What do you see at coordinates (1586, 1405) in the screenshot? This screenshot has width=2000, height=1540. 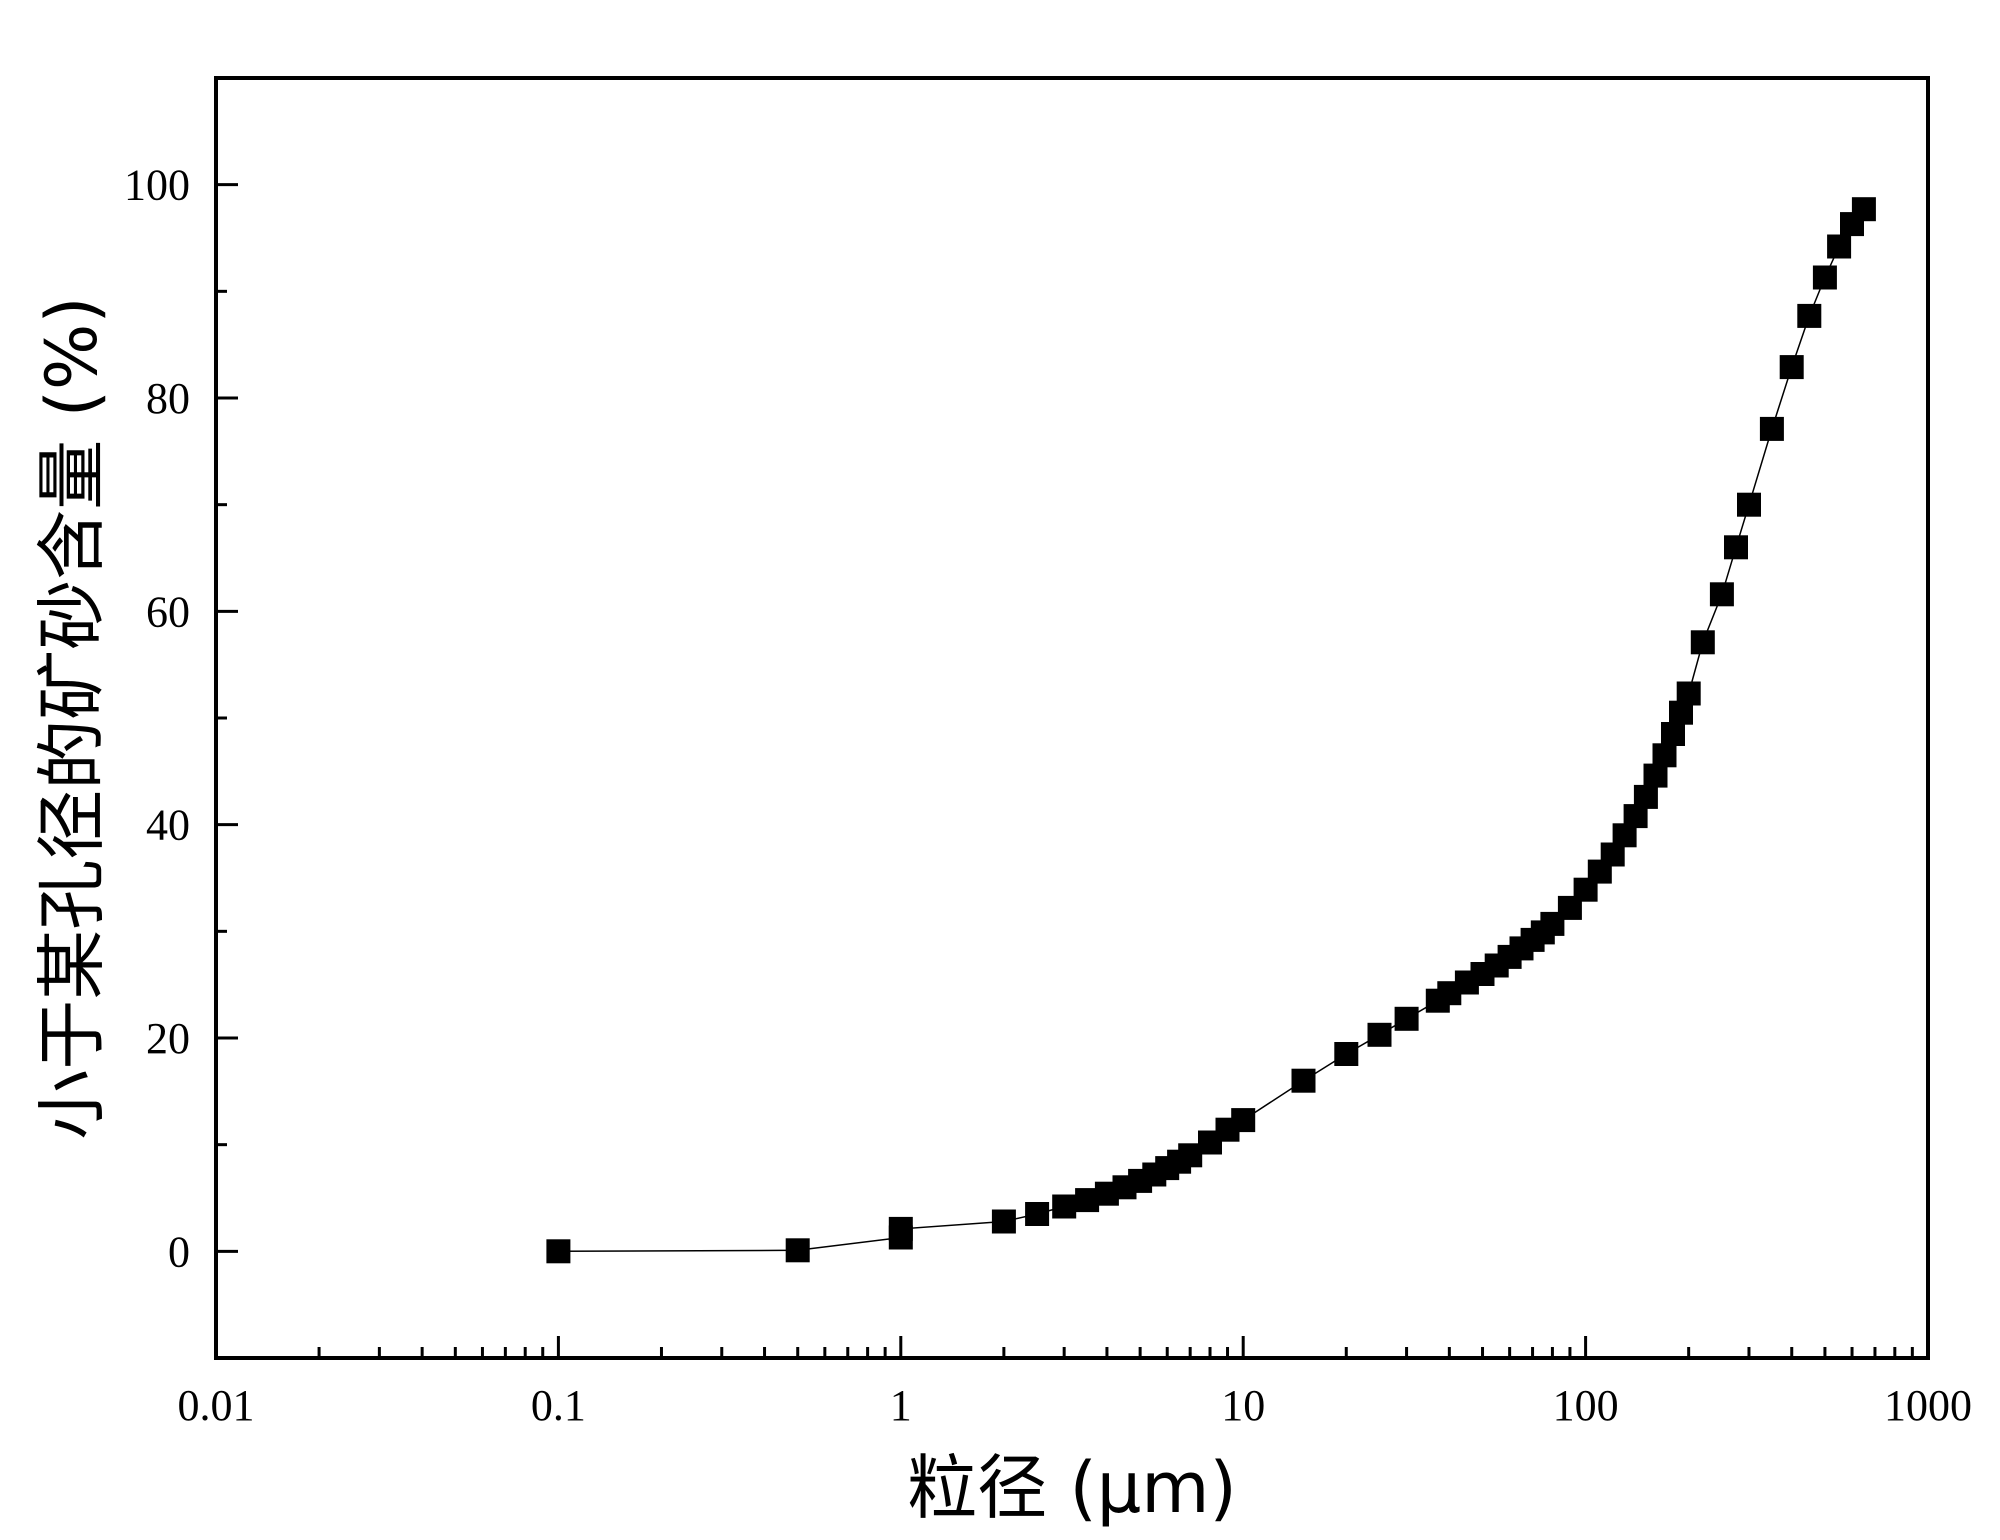 I see `x-tick-label: 100` at bounding box center [1586, 1405].